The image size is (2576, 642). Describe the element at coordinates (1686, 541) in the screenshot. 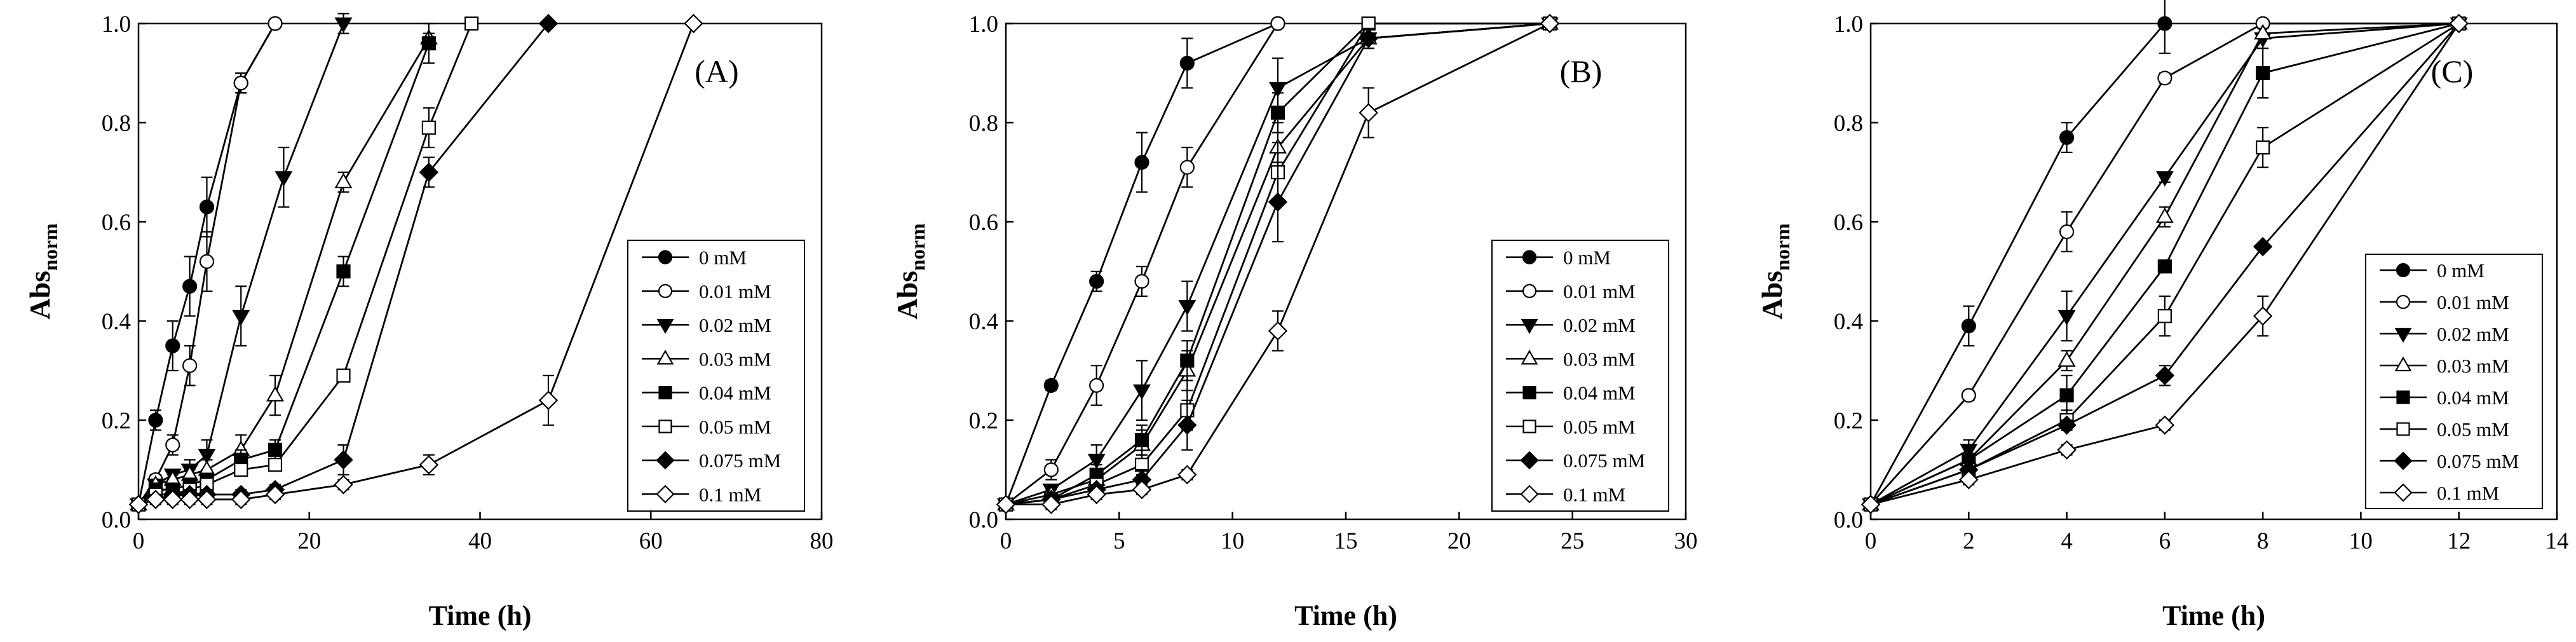

I see `x-tick-label: 30` at that location.